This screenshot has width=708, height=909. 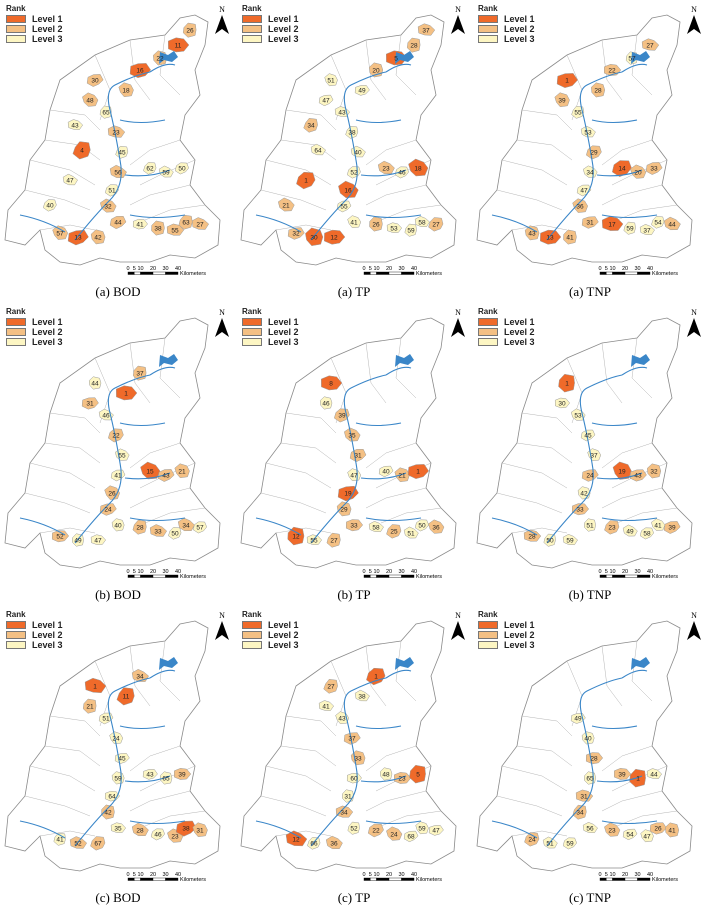 What do you see at coordinates (352, 436) in the screenshot?
I see `subbasin-label: 35` at bounding box center [352, 436].